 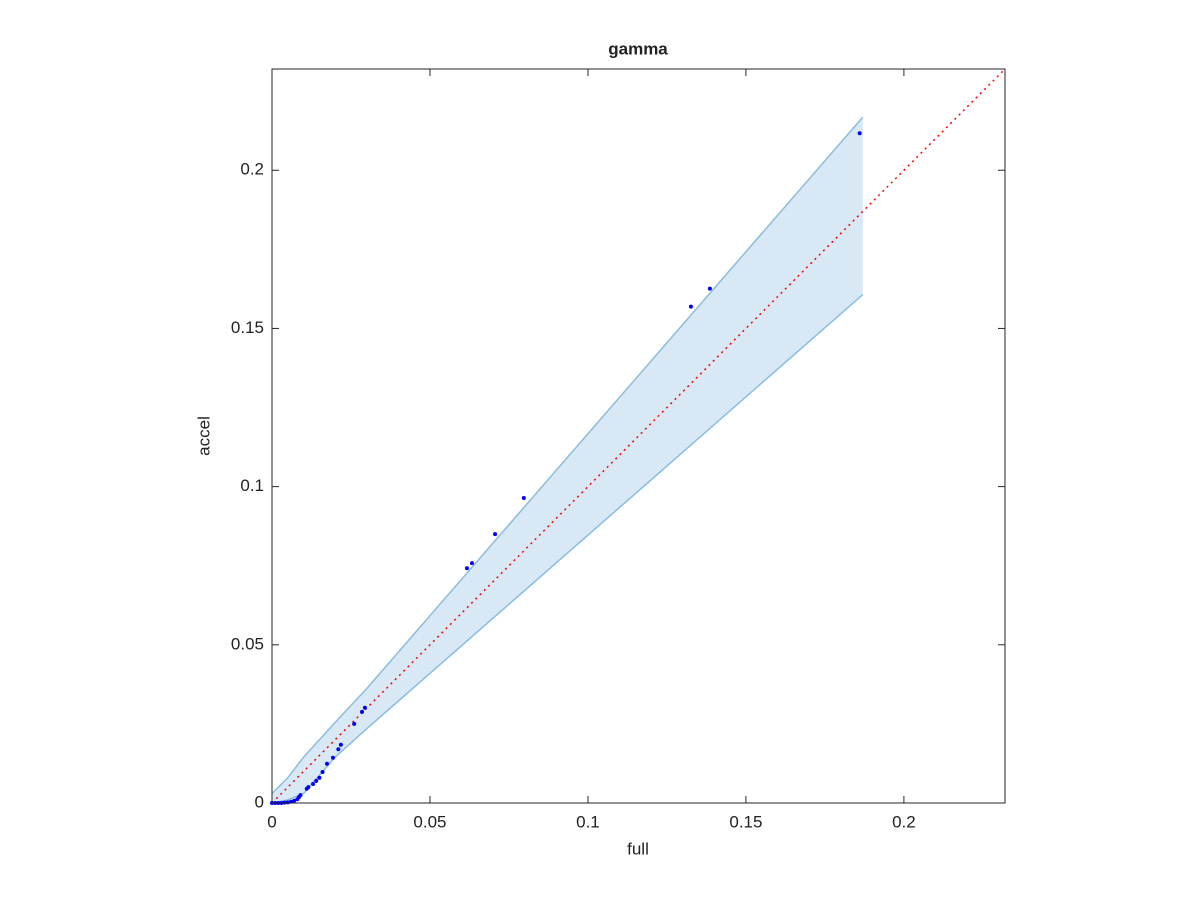 I want to click on y-axis-label: accel, so click(x=203, y=436).